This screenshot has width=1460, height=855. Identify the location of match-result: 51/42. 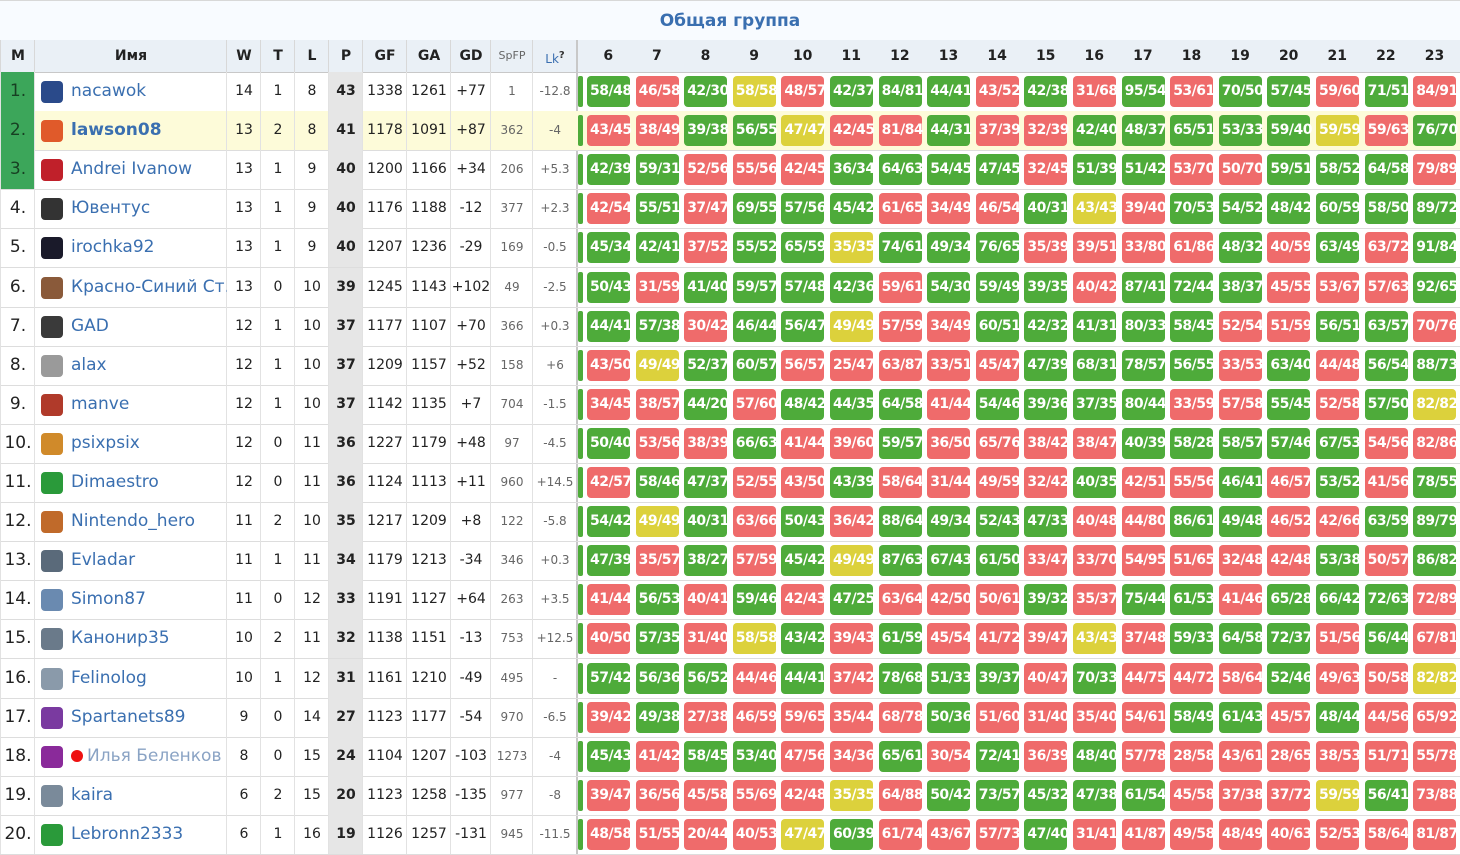
(1144, 170).